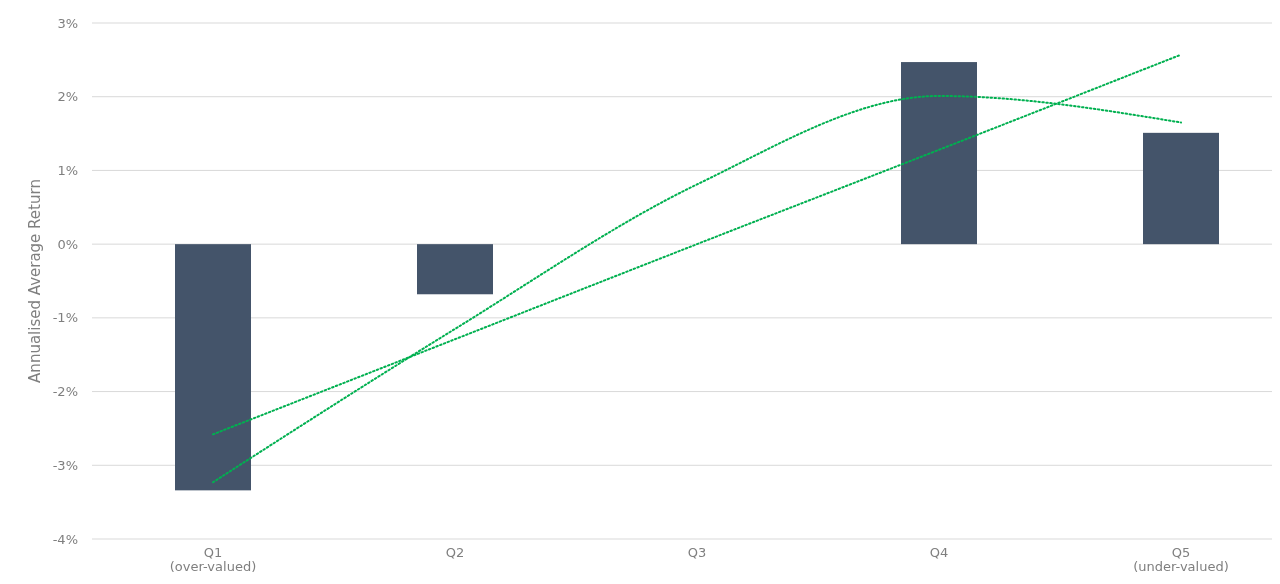 The height and width of the screenshot is (584, 1280). Describe the element at coordinates (213, 559) in the screenshot. I see `x-tick-label: Q1 (over-valued)` at that location.